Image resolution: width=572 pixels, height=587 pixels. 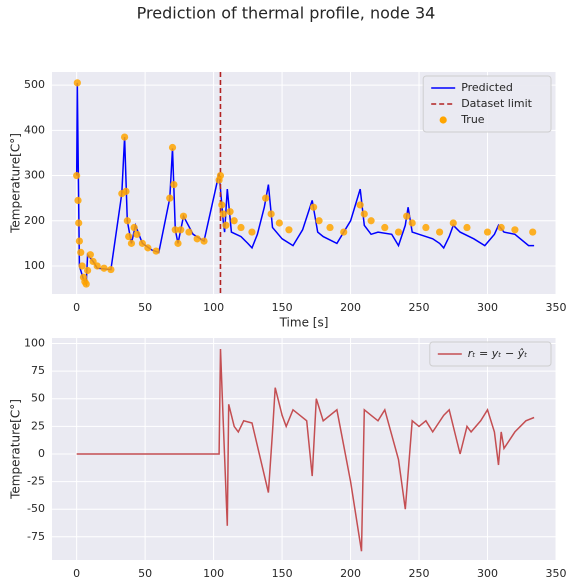 What do you see at coordinates (36, 481) in the screenshot?
I see `y-tick-label: -25` at bounding box center [36, 481].